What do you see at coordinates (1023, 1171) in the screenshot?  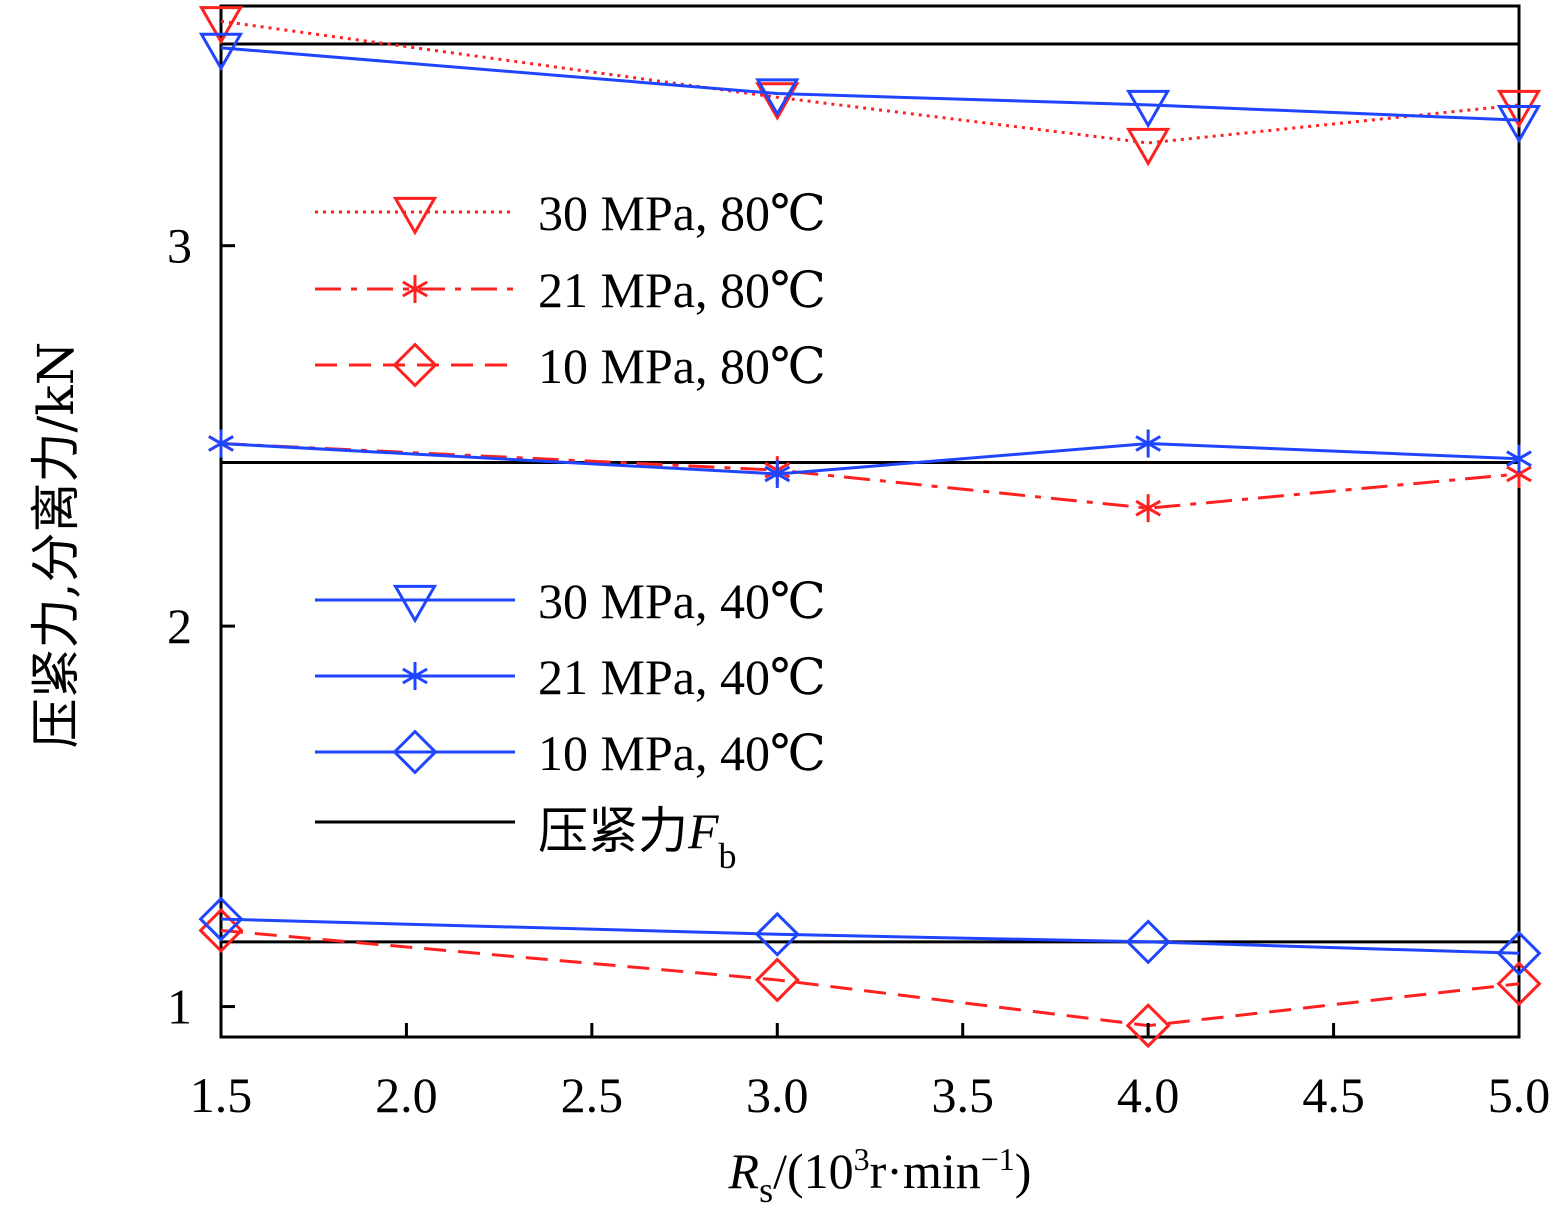 I see `x-axis-label-suffix: )` at bounding box center [1023, 1171].